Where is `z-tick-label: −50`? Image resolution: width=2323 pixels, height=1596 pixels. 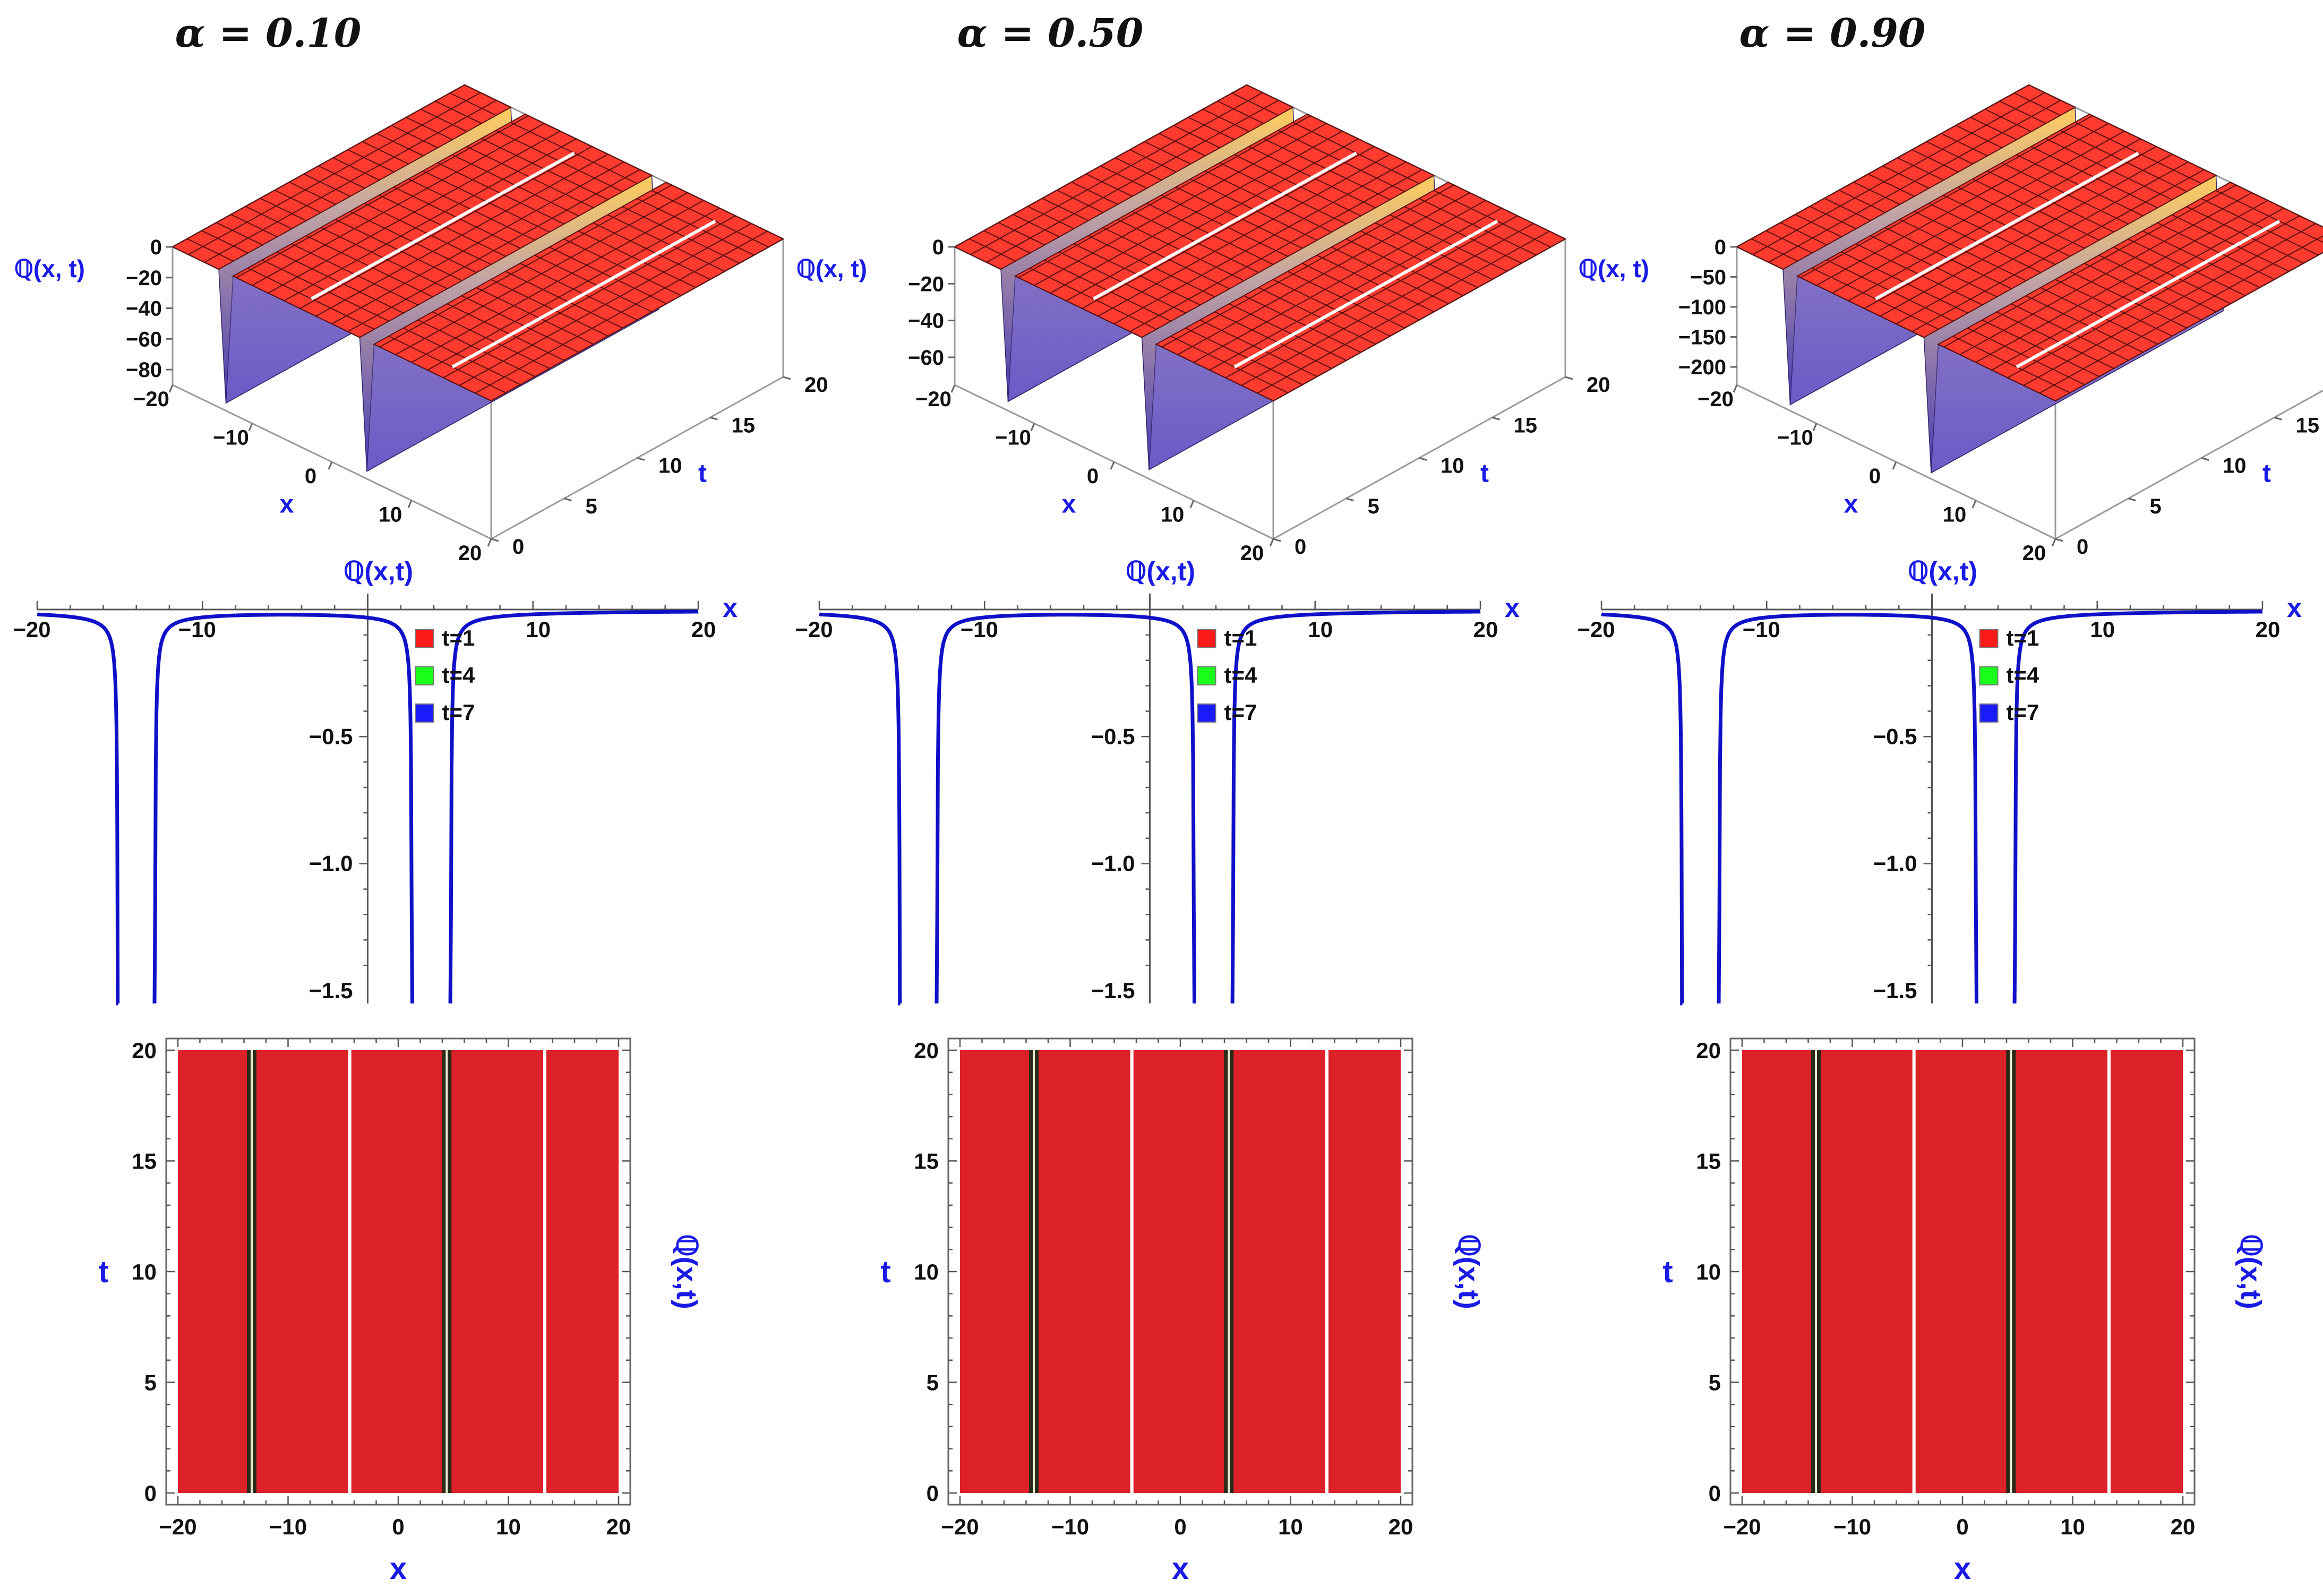 z-tick-label: −50 is located at coordinates (1708, 277).